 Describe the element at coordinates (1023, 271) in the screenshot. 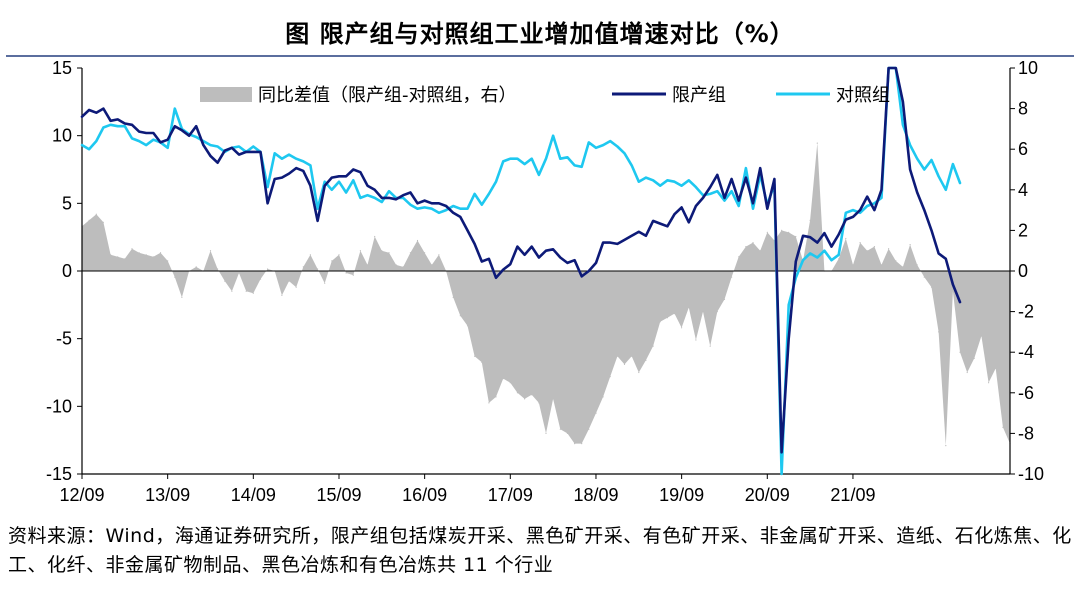

I see `right-tick-label: 0` at that location.